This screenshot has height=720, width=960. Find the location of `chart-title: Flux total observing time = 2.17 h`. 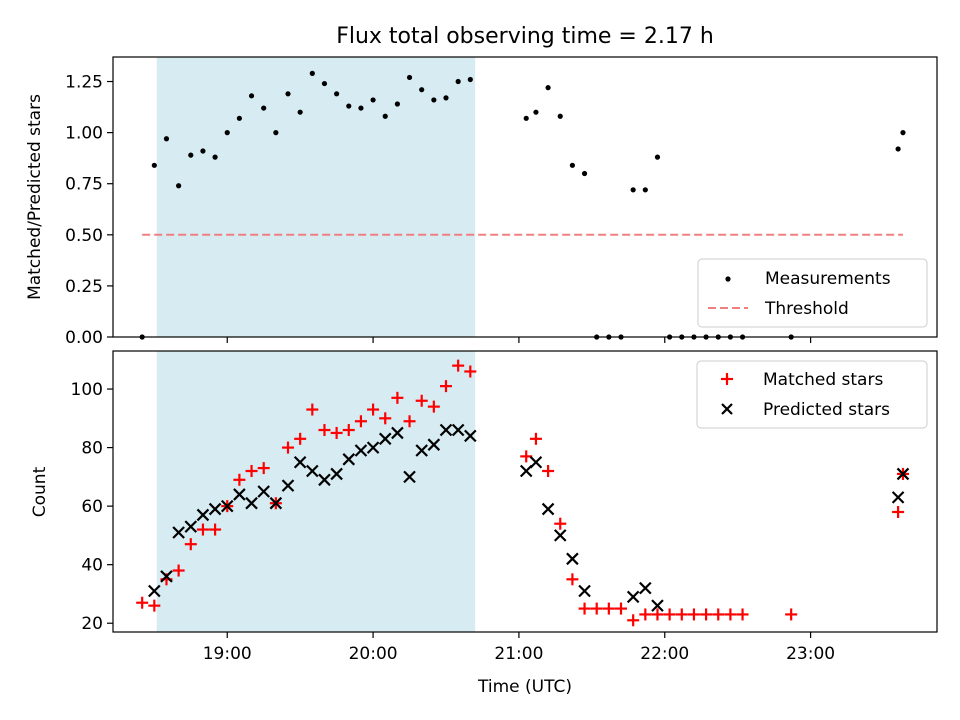

chart-title: Flux total observing time = 2.17 h is located at coordinates (525, 36).